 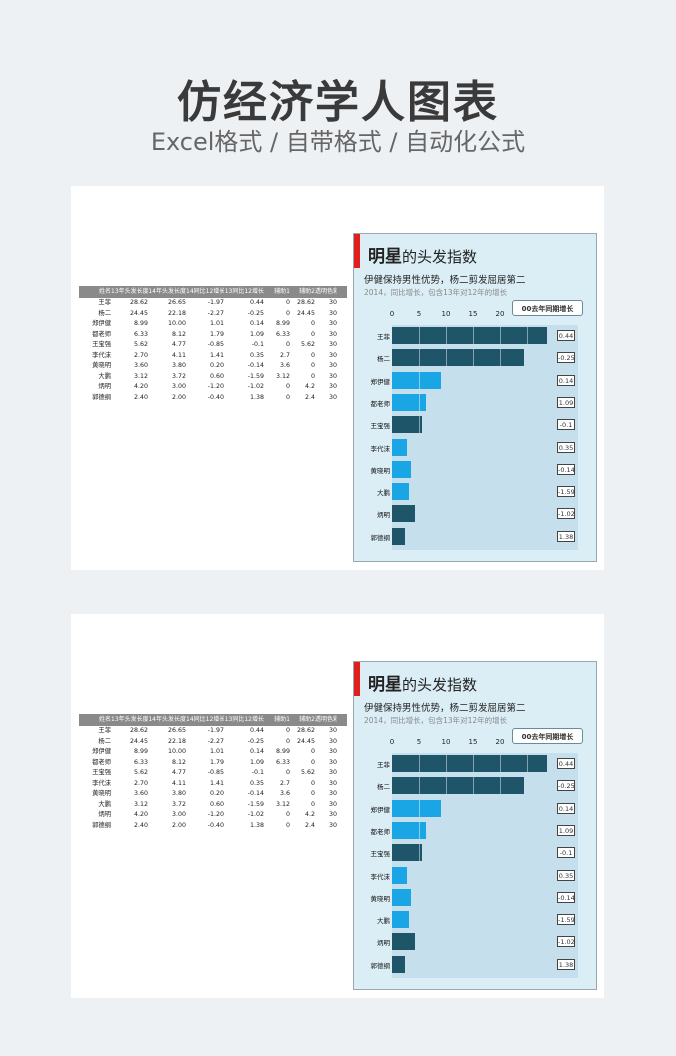 I want to click on table-cell: 郭德纲, so click(x=101, y=825).